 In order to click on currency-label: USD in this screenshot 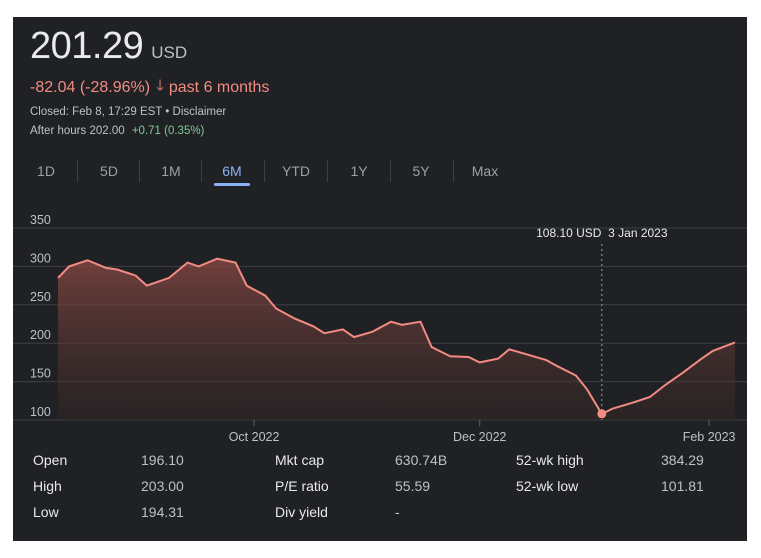, I will do `click(169, 52)`.